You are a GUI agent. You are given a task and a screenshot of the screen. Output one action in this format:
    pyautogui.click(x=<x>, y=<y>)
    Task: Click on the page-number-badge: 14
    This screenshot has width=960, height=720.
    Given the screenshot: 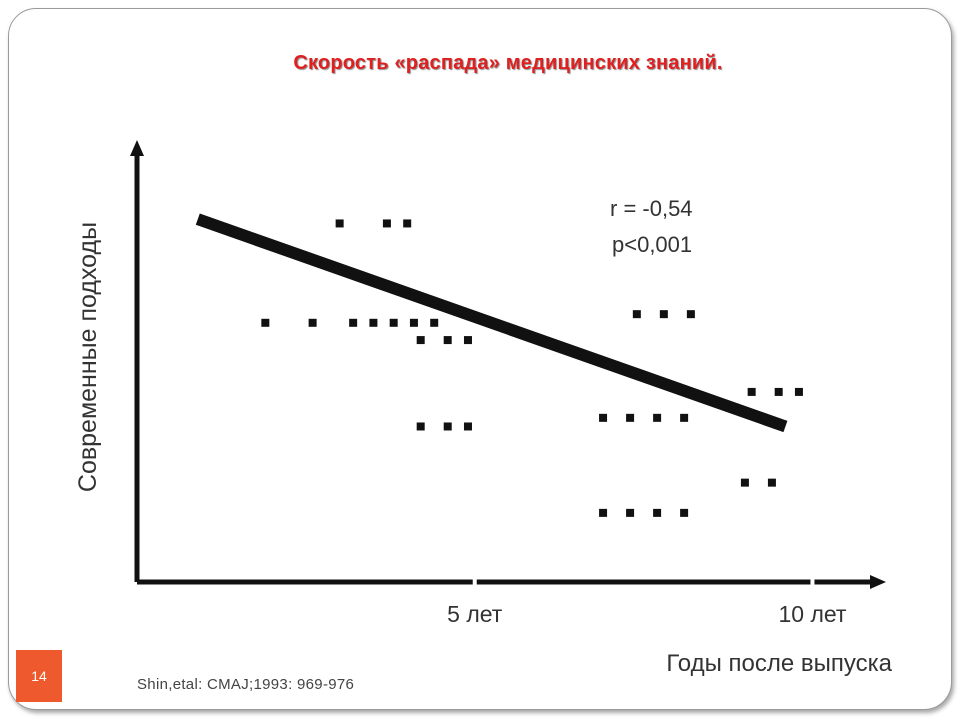 What is the action you would take?
    pyautogui.click(x=39, y=676)
    